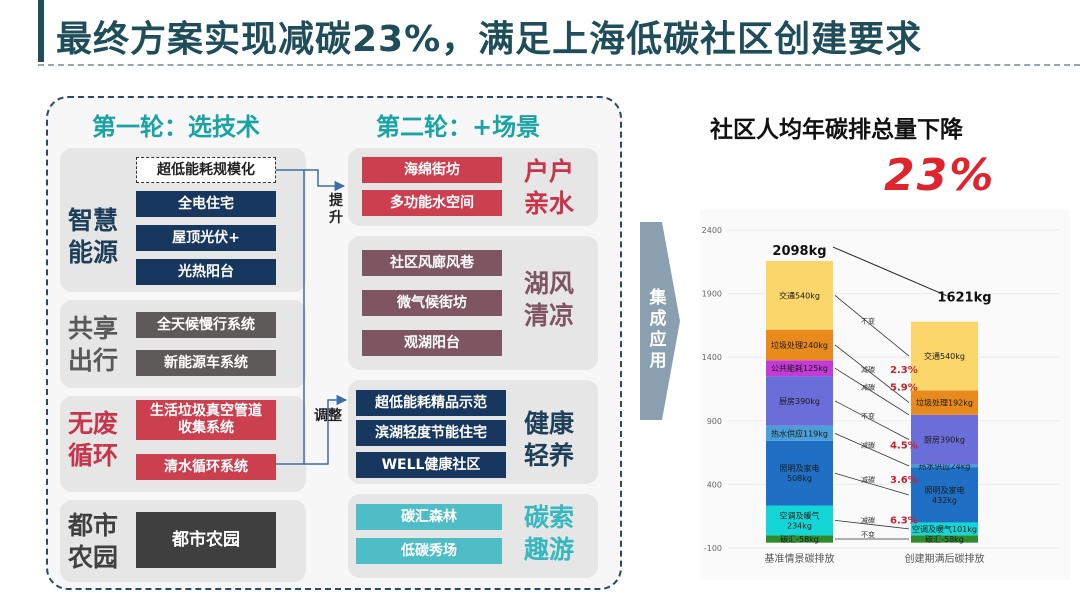 This screenshot has height=607, width=1080. Describe the element at coordinates (93, 525) in the screenshot. I see `urban-farm-label-1: 都市` at that location.